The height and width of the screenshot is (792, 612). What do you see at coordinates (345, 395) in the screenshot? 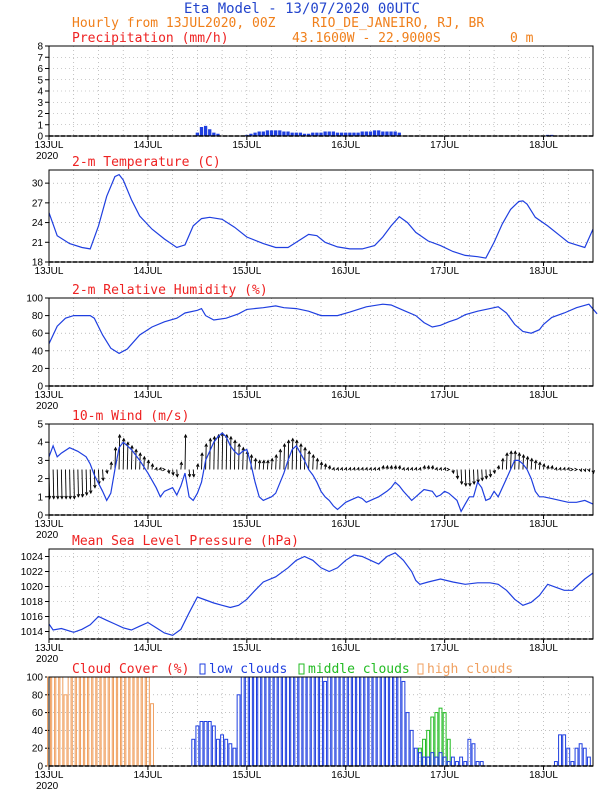
I see `rh-xtick-label: 16JUL` at bounding box center [345, 395].